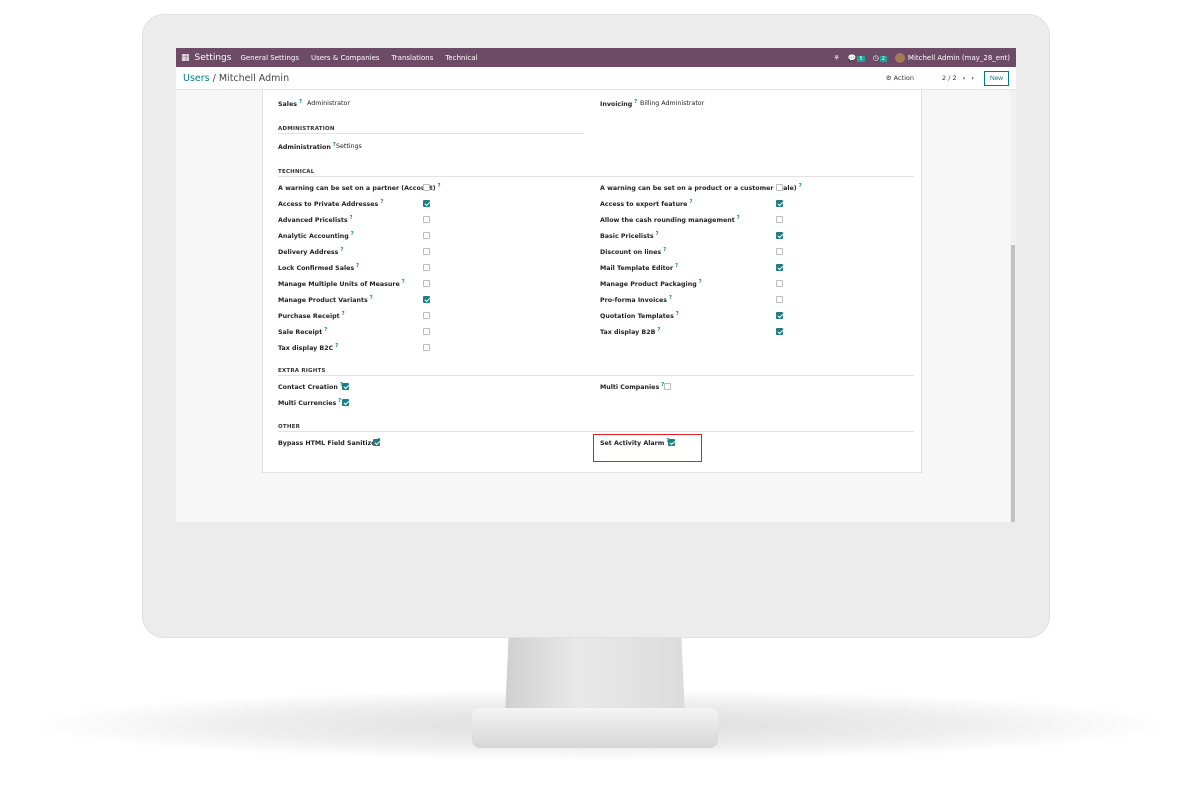 The image size is (1200, 800). Describe the element at coordinates (213, 57) in the screenshot. I see `app-name: Settings` at that location.